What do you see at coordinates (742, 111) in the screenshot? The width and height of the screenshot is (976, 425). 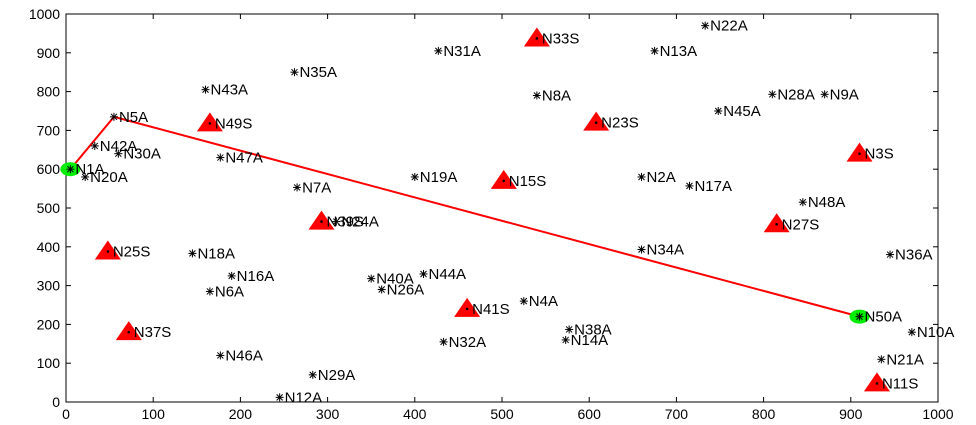 I see `node-label: N45A` at bounding box center [742, 111].